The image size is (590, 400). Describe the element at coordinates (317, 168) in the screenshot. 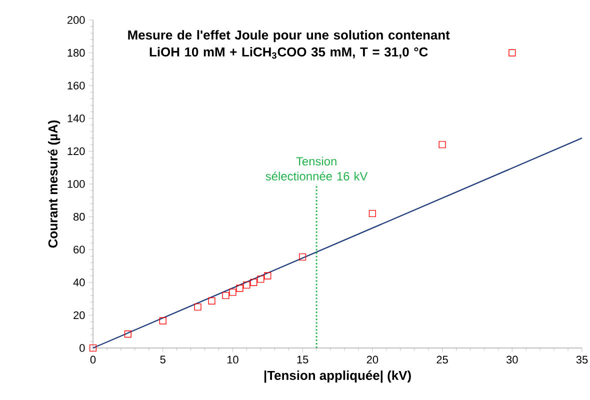

I see `ref-line-label: Tension sélectionnée 16 kV` at that location.